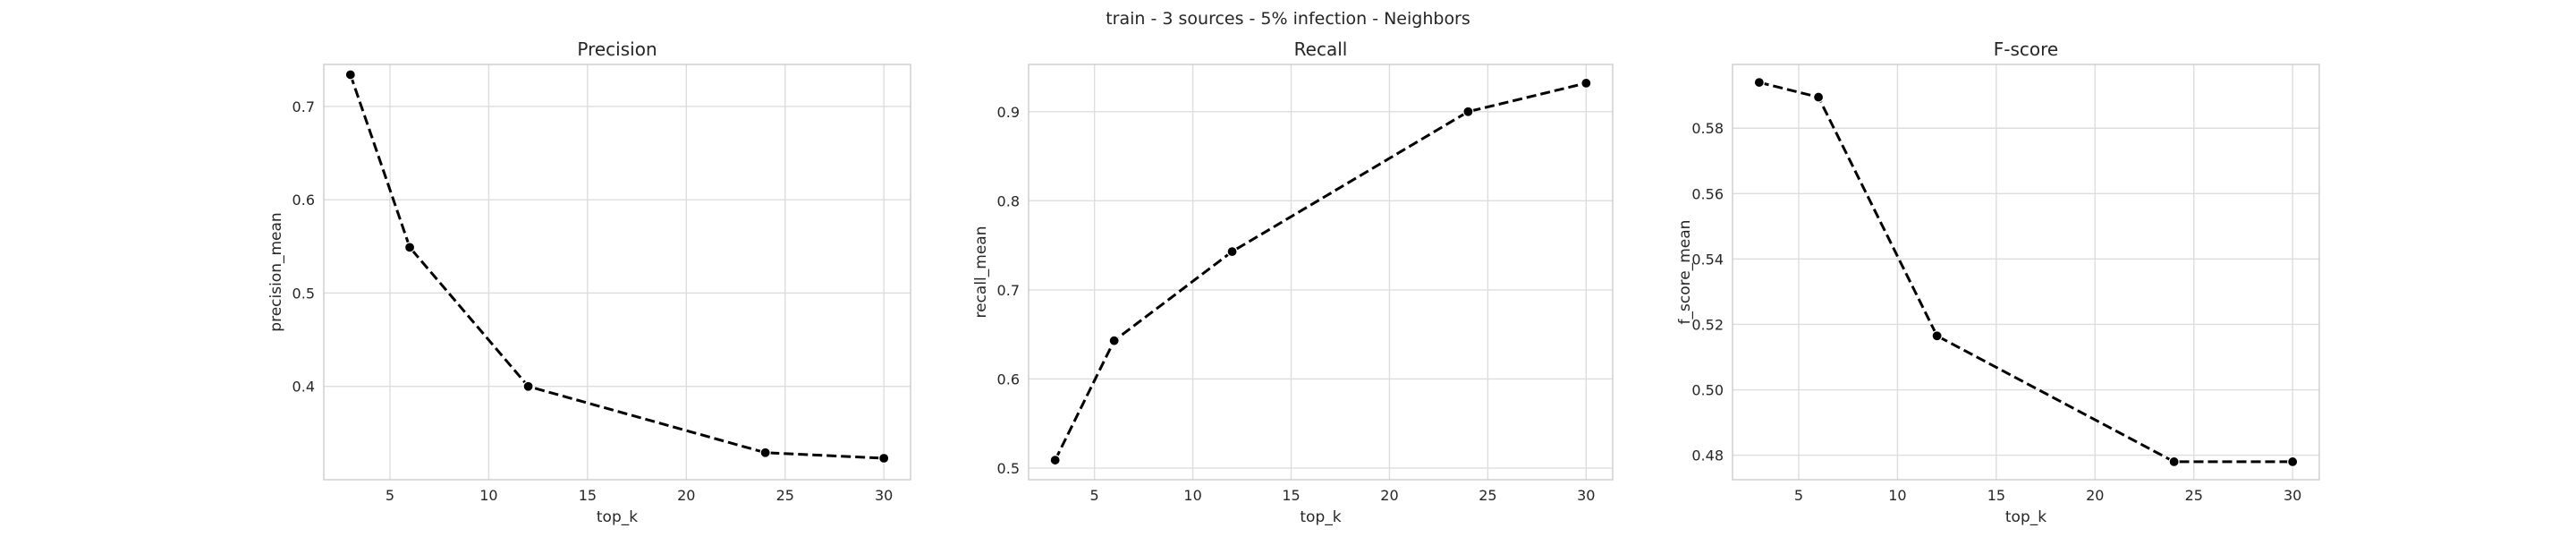 The height and width of the screenshot is (537, 2576). Describe the element at coordinates (1008, 290) in the screenshot. I see `recall-ytick-label: 0.7` at that location.